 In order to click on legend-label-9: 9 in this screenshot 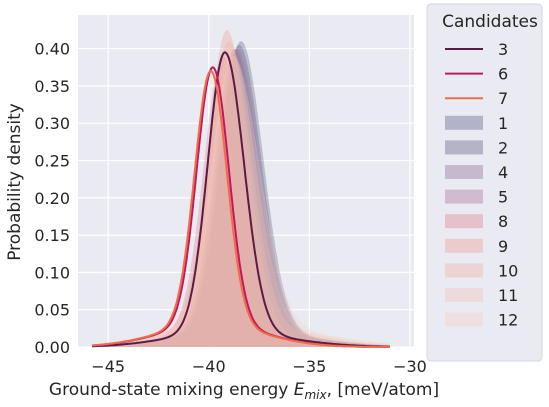, I will do `click(503, 246)`.